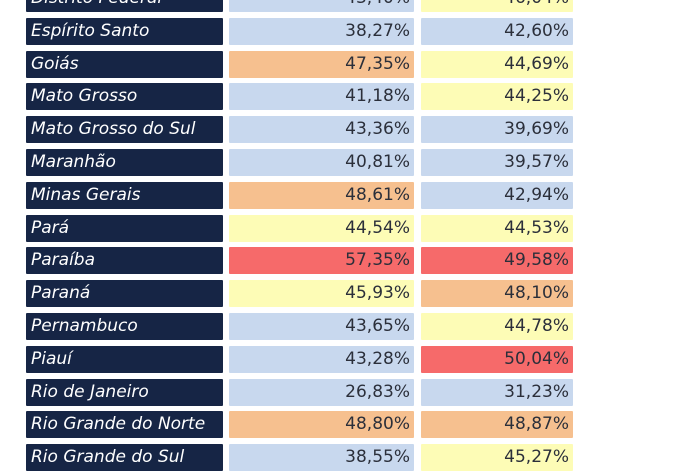 This screenshot has height=471, width=697. Describe the element at coordinates (497, 425) in the screenshot. I see `value-col-2: 48,87%` at that location.